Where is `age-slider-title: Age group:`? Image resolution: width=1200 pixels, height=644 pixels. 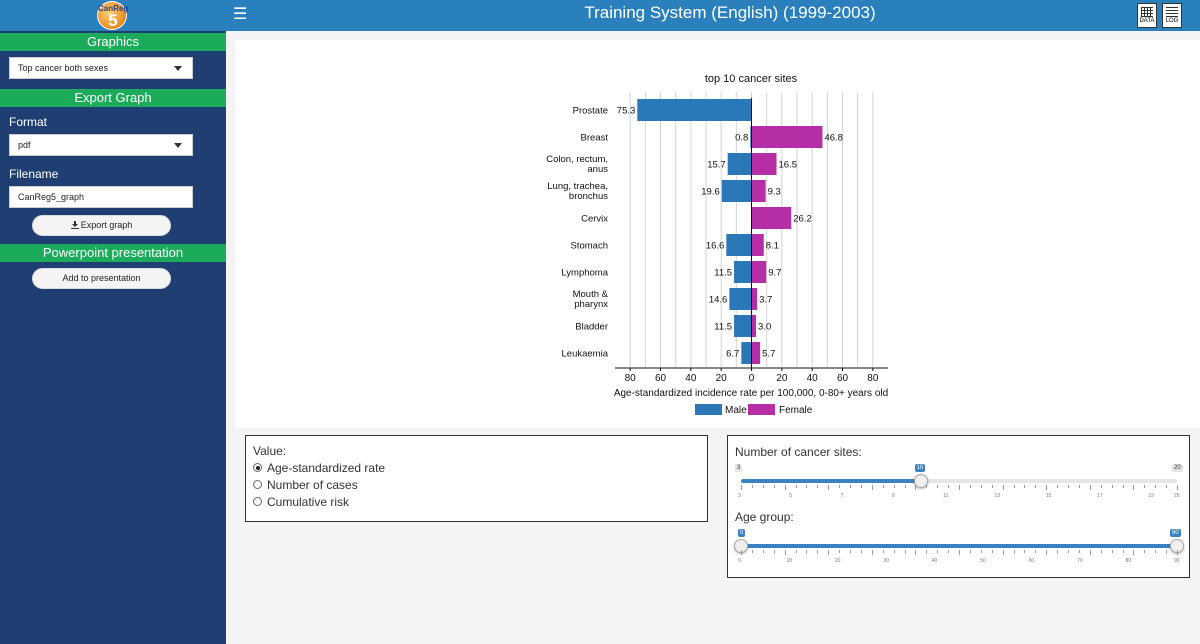 age-slider-title: Age group: is located at coordinates (764, 517).